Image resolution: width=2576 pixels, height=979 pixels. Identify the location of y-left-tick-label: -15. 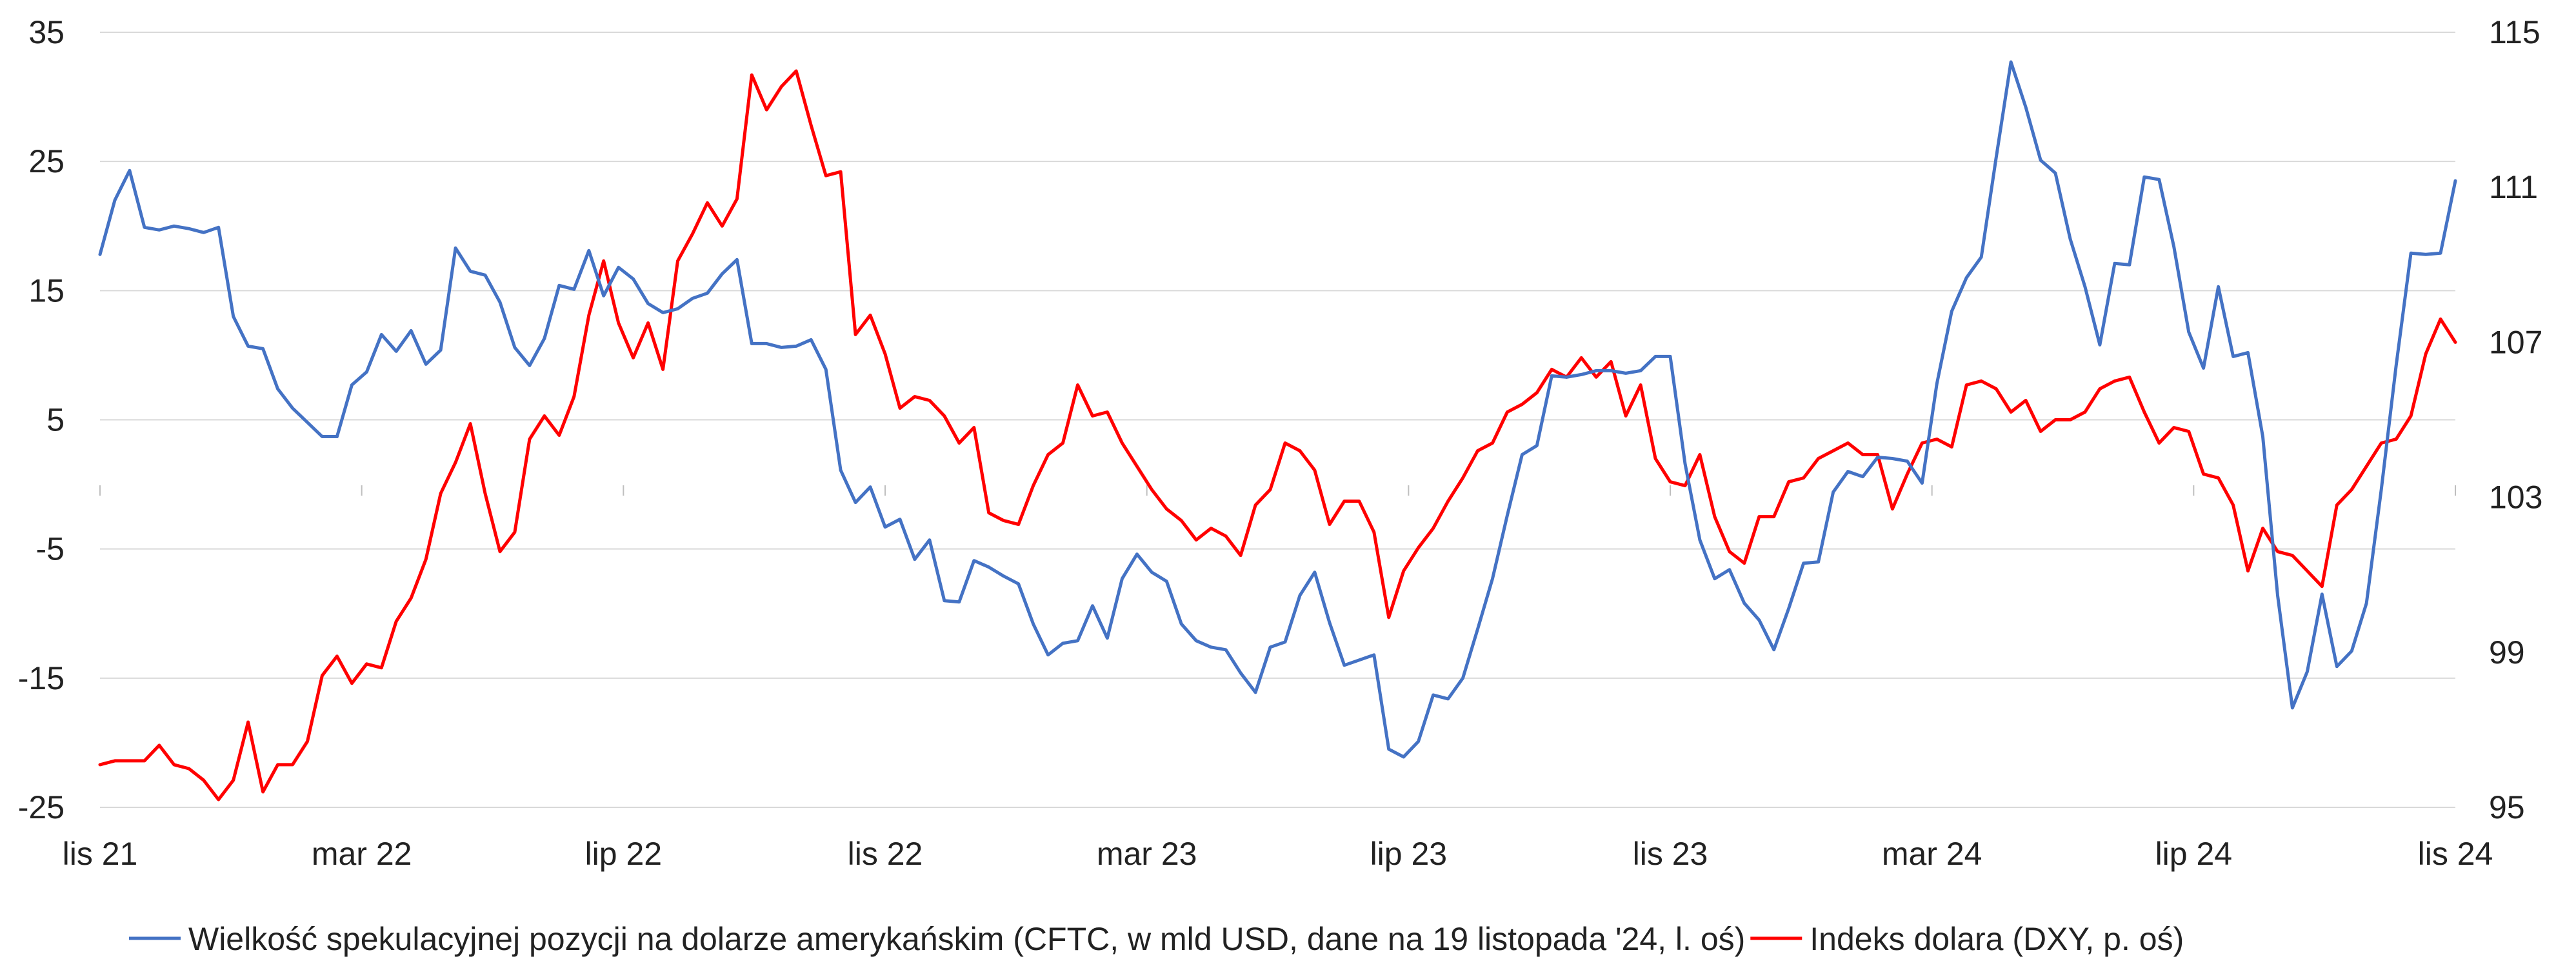
(41, 678).